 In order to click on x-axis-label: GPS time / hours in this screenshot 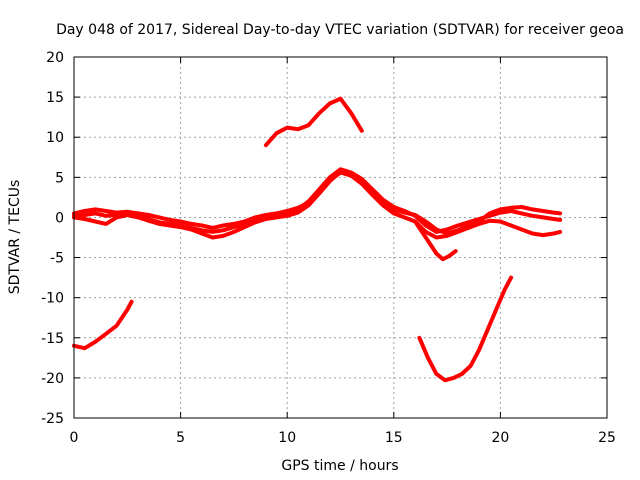, I will do `click(339, 466)`.